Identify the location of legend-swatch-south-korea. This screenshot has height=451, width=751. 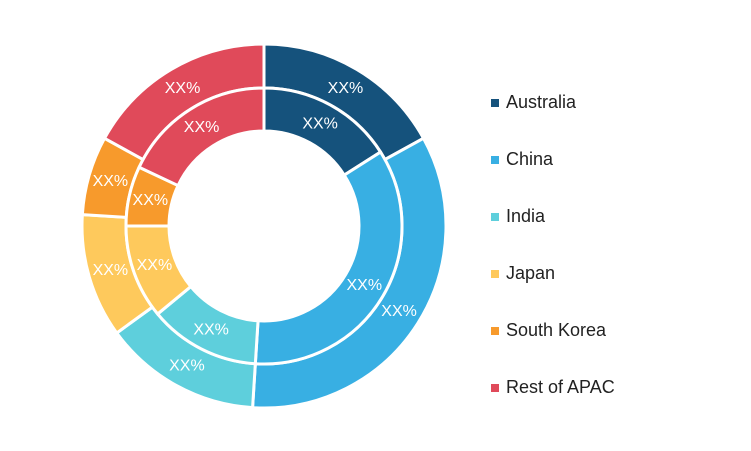
(495, 330).